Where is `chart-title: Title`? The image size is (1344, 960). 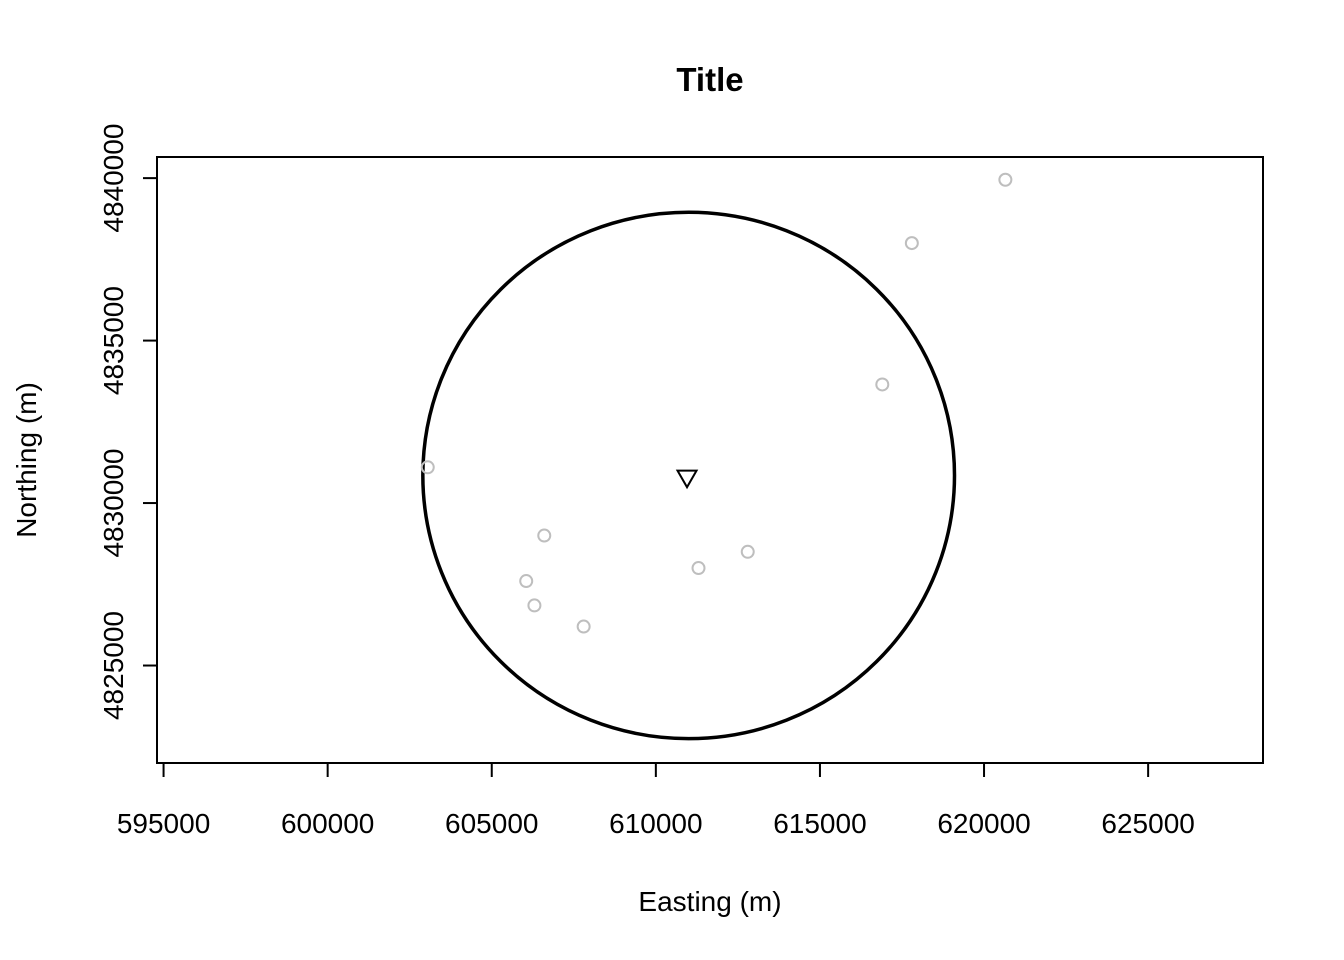 chart-title: Title is located at coordinates (709, 79).